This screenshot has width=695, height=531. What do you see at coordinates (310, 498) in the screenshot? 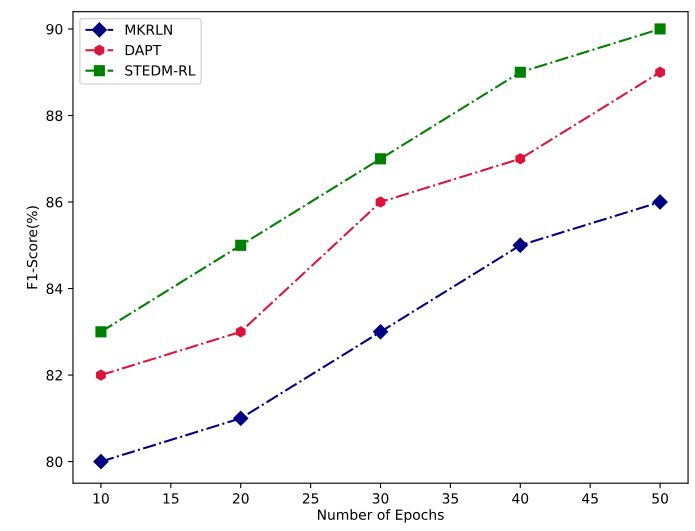
I see `x-tick-label: 25` at bounding box center [310, 498].